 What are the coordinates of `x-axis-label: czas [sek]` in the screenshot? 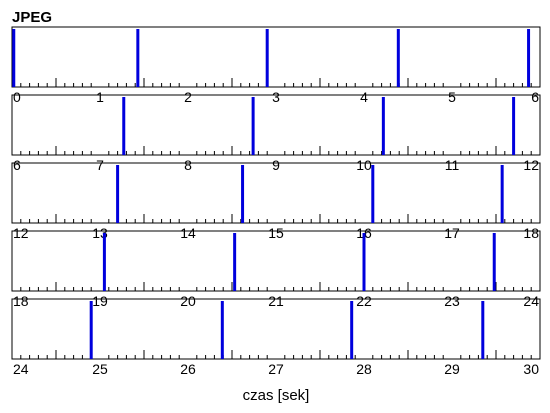 It's located at (276, 395).